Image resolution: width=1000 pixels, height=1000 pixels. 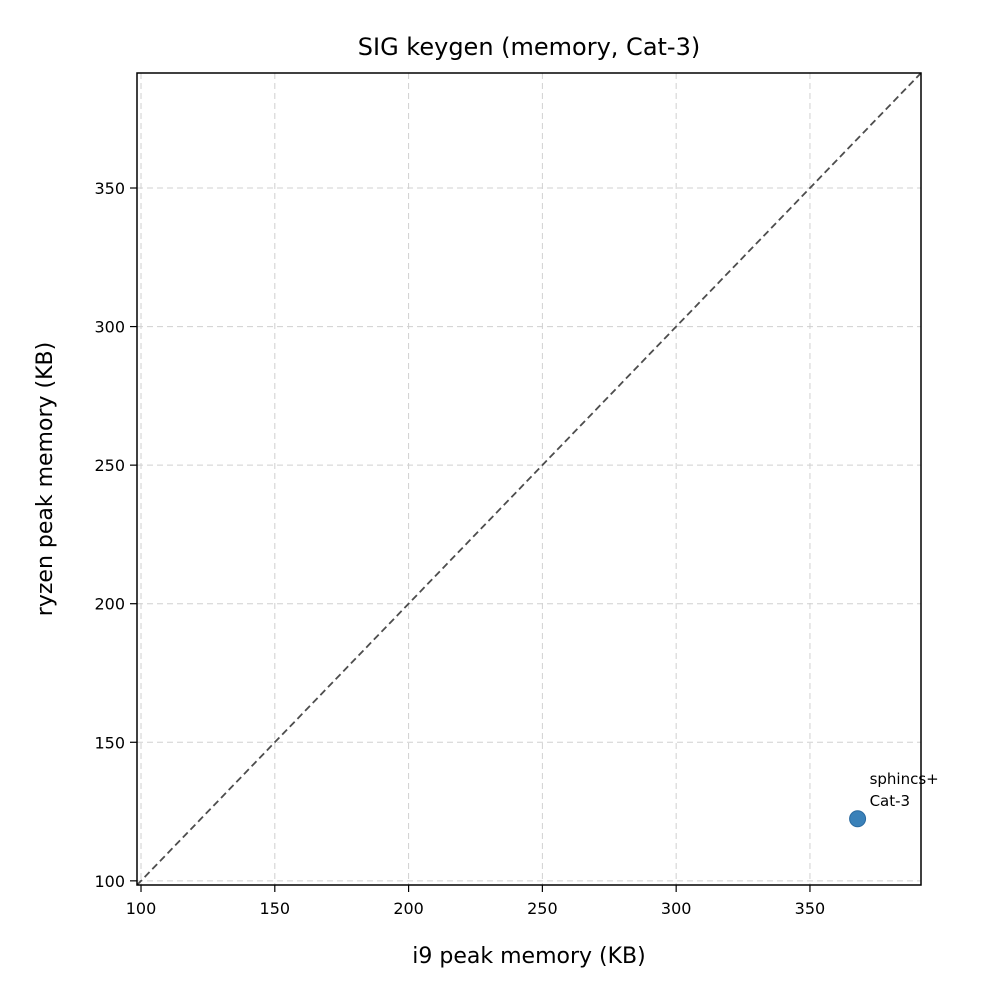 I want to click on y-tick-label: 200, so click(x=109, y=604).